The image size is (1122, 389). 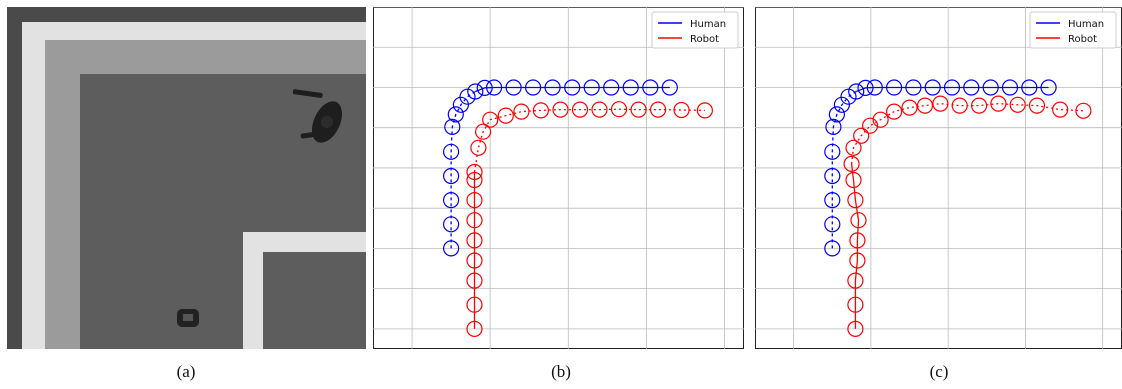 I want to click on robot-figure, so click(x=188, y=318).